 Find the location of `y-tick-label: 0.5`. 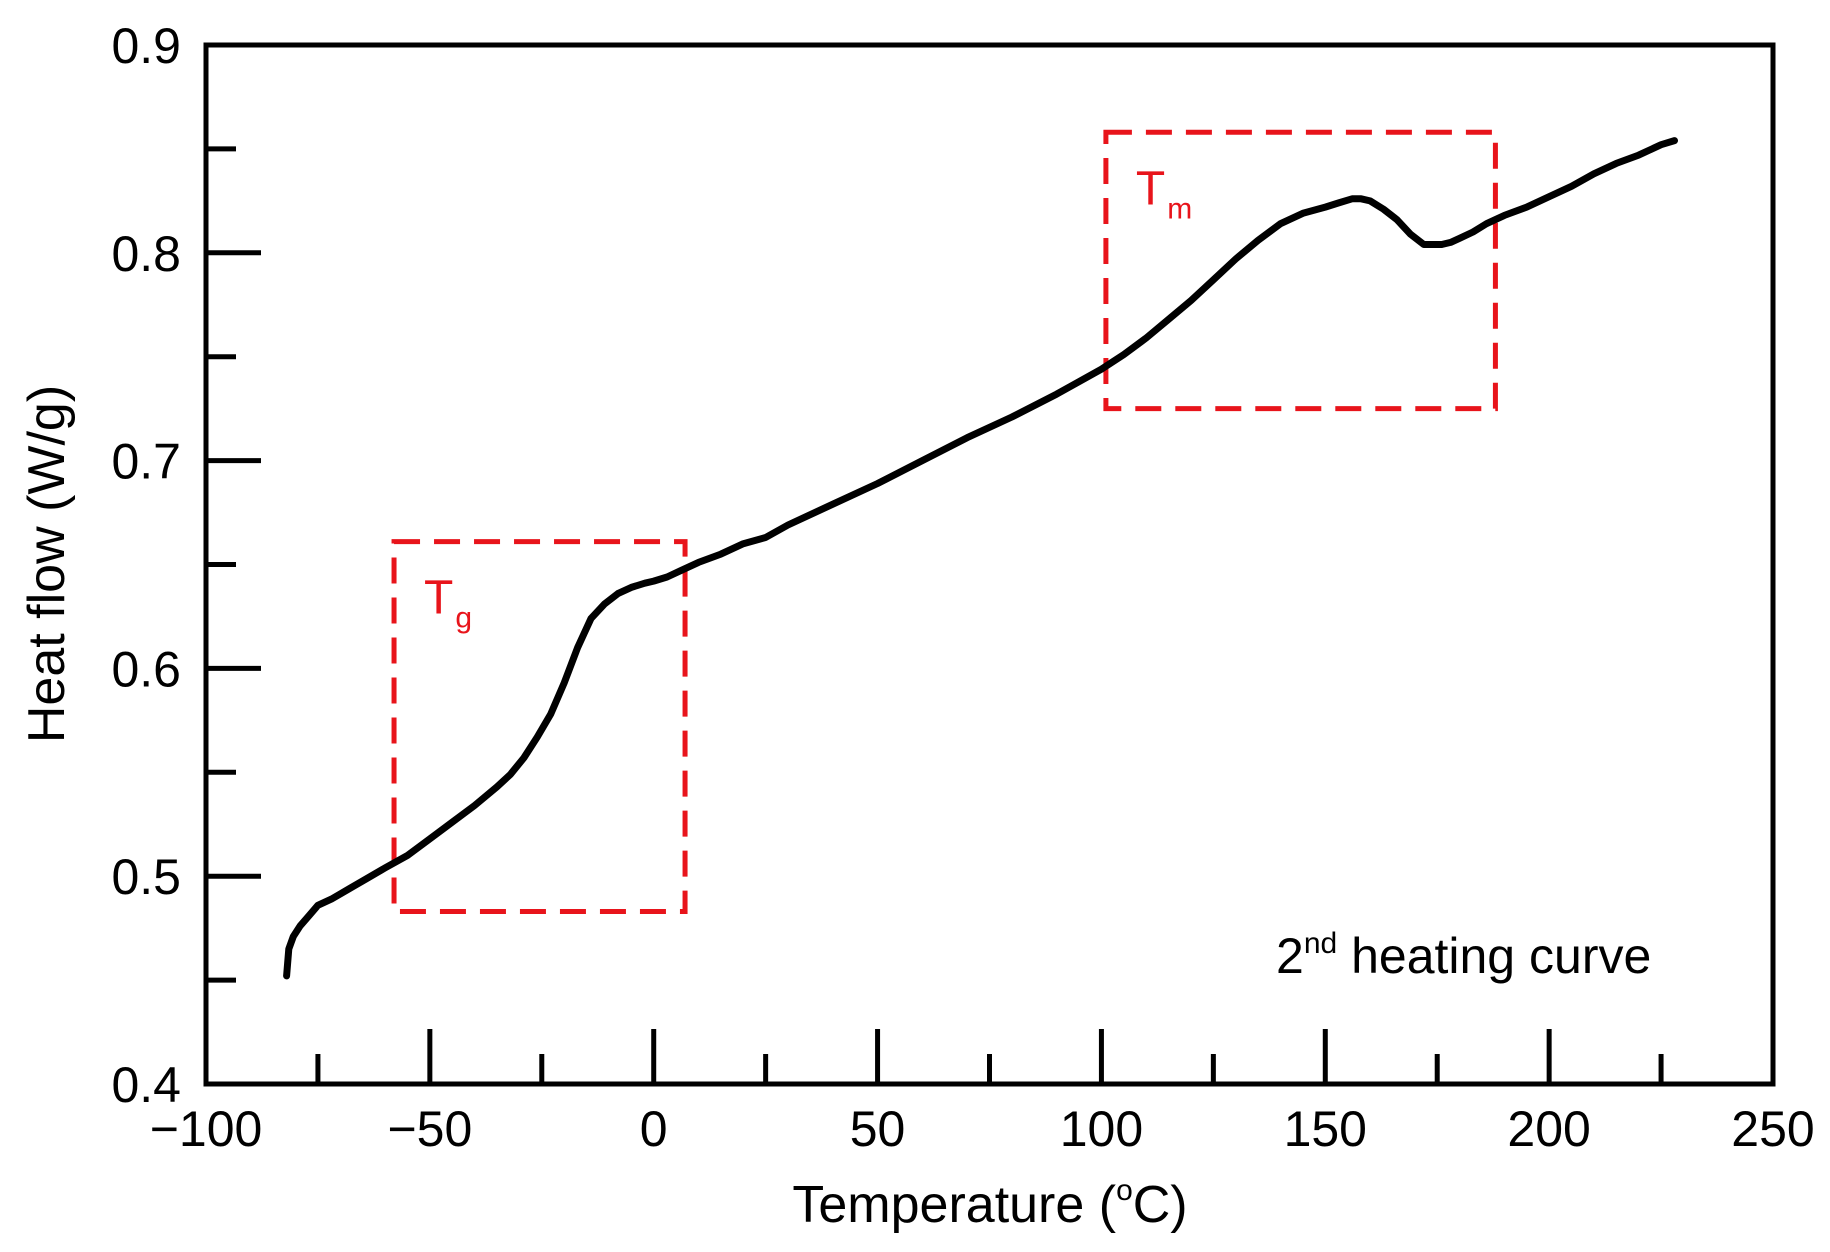

y-tick-label: 0.5 is located at coordinates (146, 877).